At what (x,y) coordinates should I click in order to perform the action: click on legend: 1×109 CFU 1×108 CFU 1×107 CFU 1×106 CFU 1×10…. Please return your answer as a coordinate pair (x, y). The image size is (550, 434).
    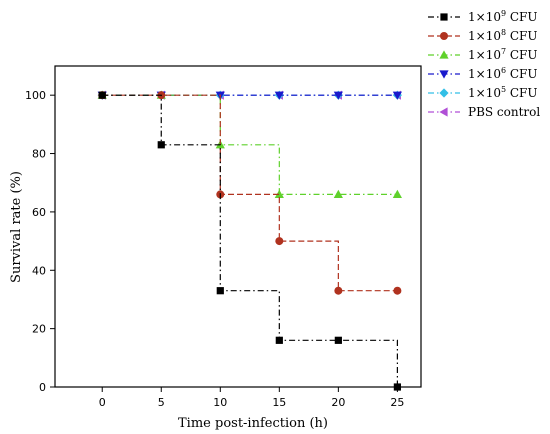
    Looking at the image, I should click on (484, 64).